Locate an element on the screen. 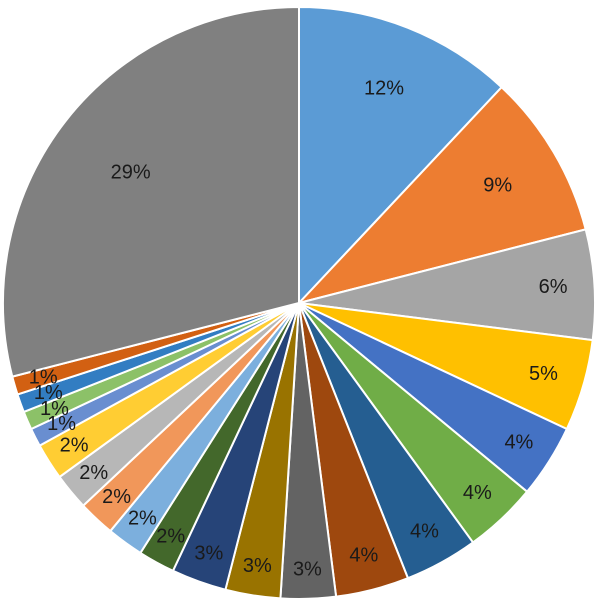 The height and width of the screenshot is (602, 600). data-label-13: 2% is located at coordinates (142, 519).